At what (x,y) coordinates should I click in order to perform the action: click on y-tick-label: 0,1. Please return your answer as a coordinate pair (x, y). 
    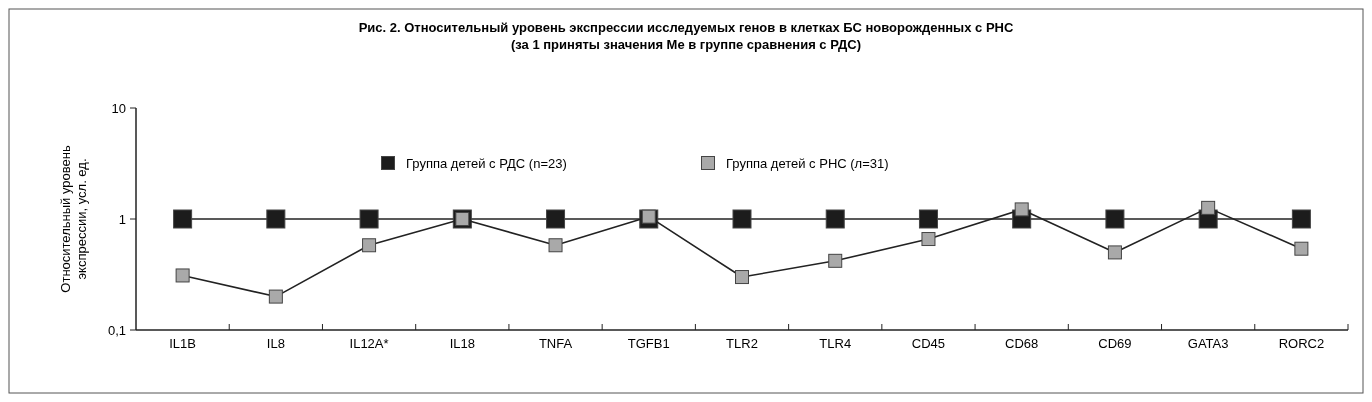
    Looking at the image, I should click on (116, 330).